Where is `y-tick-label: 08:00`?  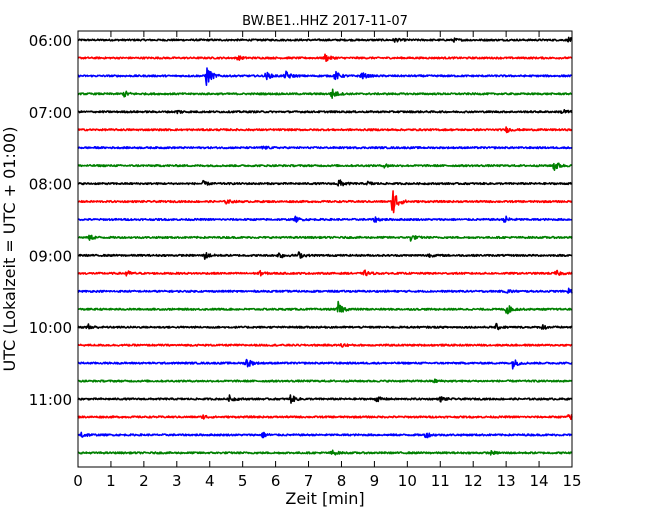 y-tick-label: 08:00 is located at coordinates (50, 185).